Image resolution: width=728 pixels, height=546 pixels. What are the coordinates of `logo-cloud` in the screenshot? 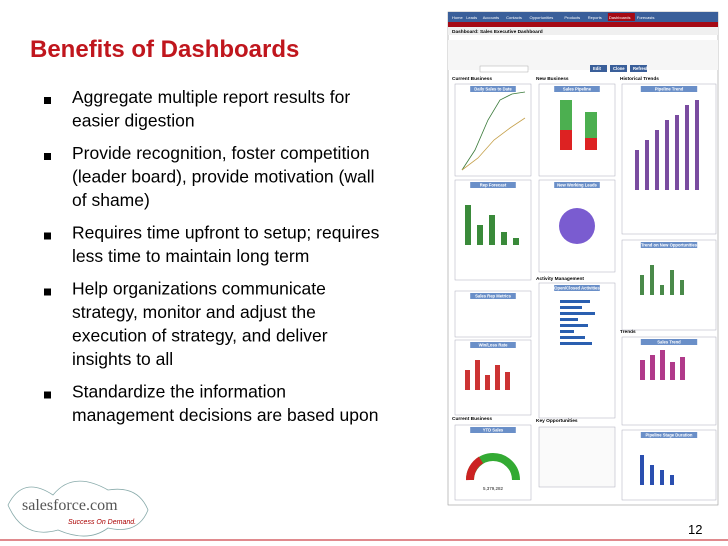 It's located at (78, 508).